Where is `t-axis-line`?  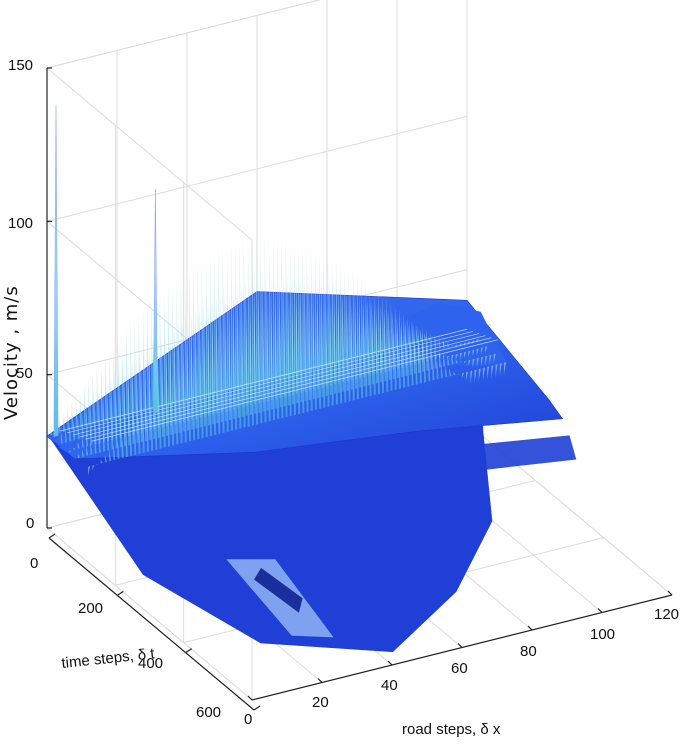 t-axis-line is located at coordinates (151, 624).